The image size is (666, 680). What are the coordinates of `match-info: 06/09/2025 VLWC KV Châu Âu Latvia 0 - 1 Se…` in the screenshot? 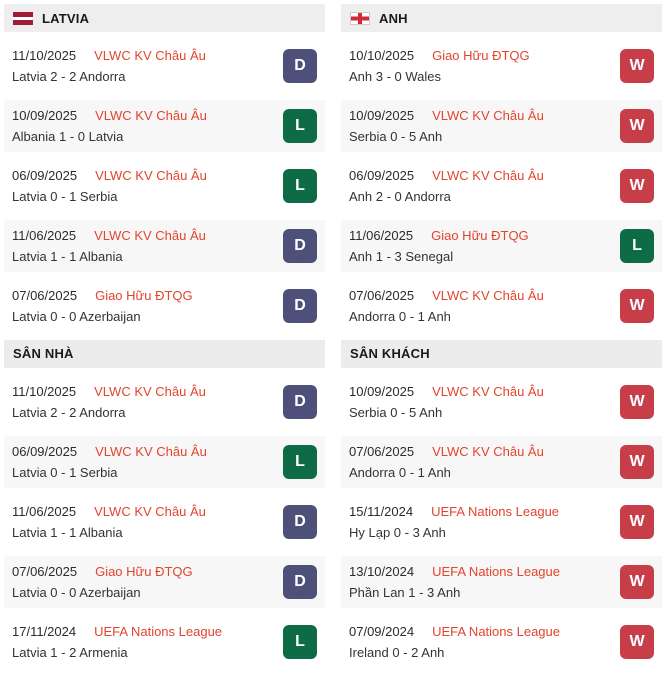 It's located at (109, 462).